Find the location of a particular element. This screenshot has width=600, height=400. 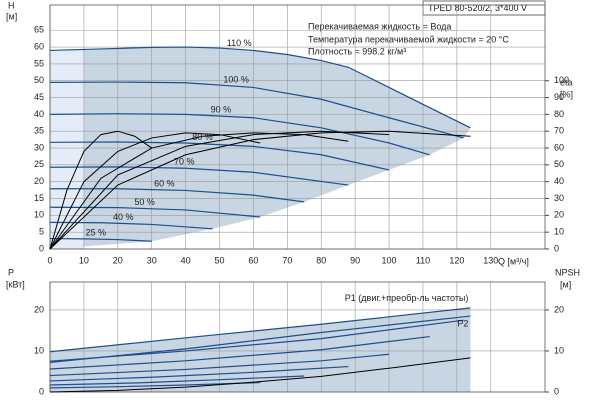

y-tick-label: 30 is located at coordinates (39, 147).